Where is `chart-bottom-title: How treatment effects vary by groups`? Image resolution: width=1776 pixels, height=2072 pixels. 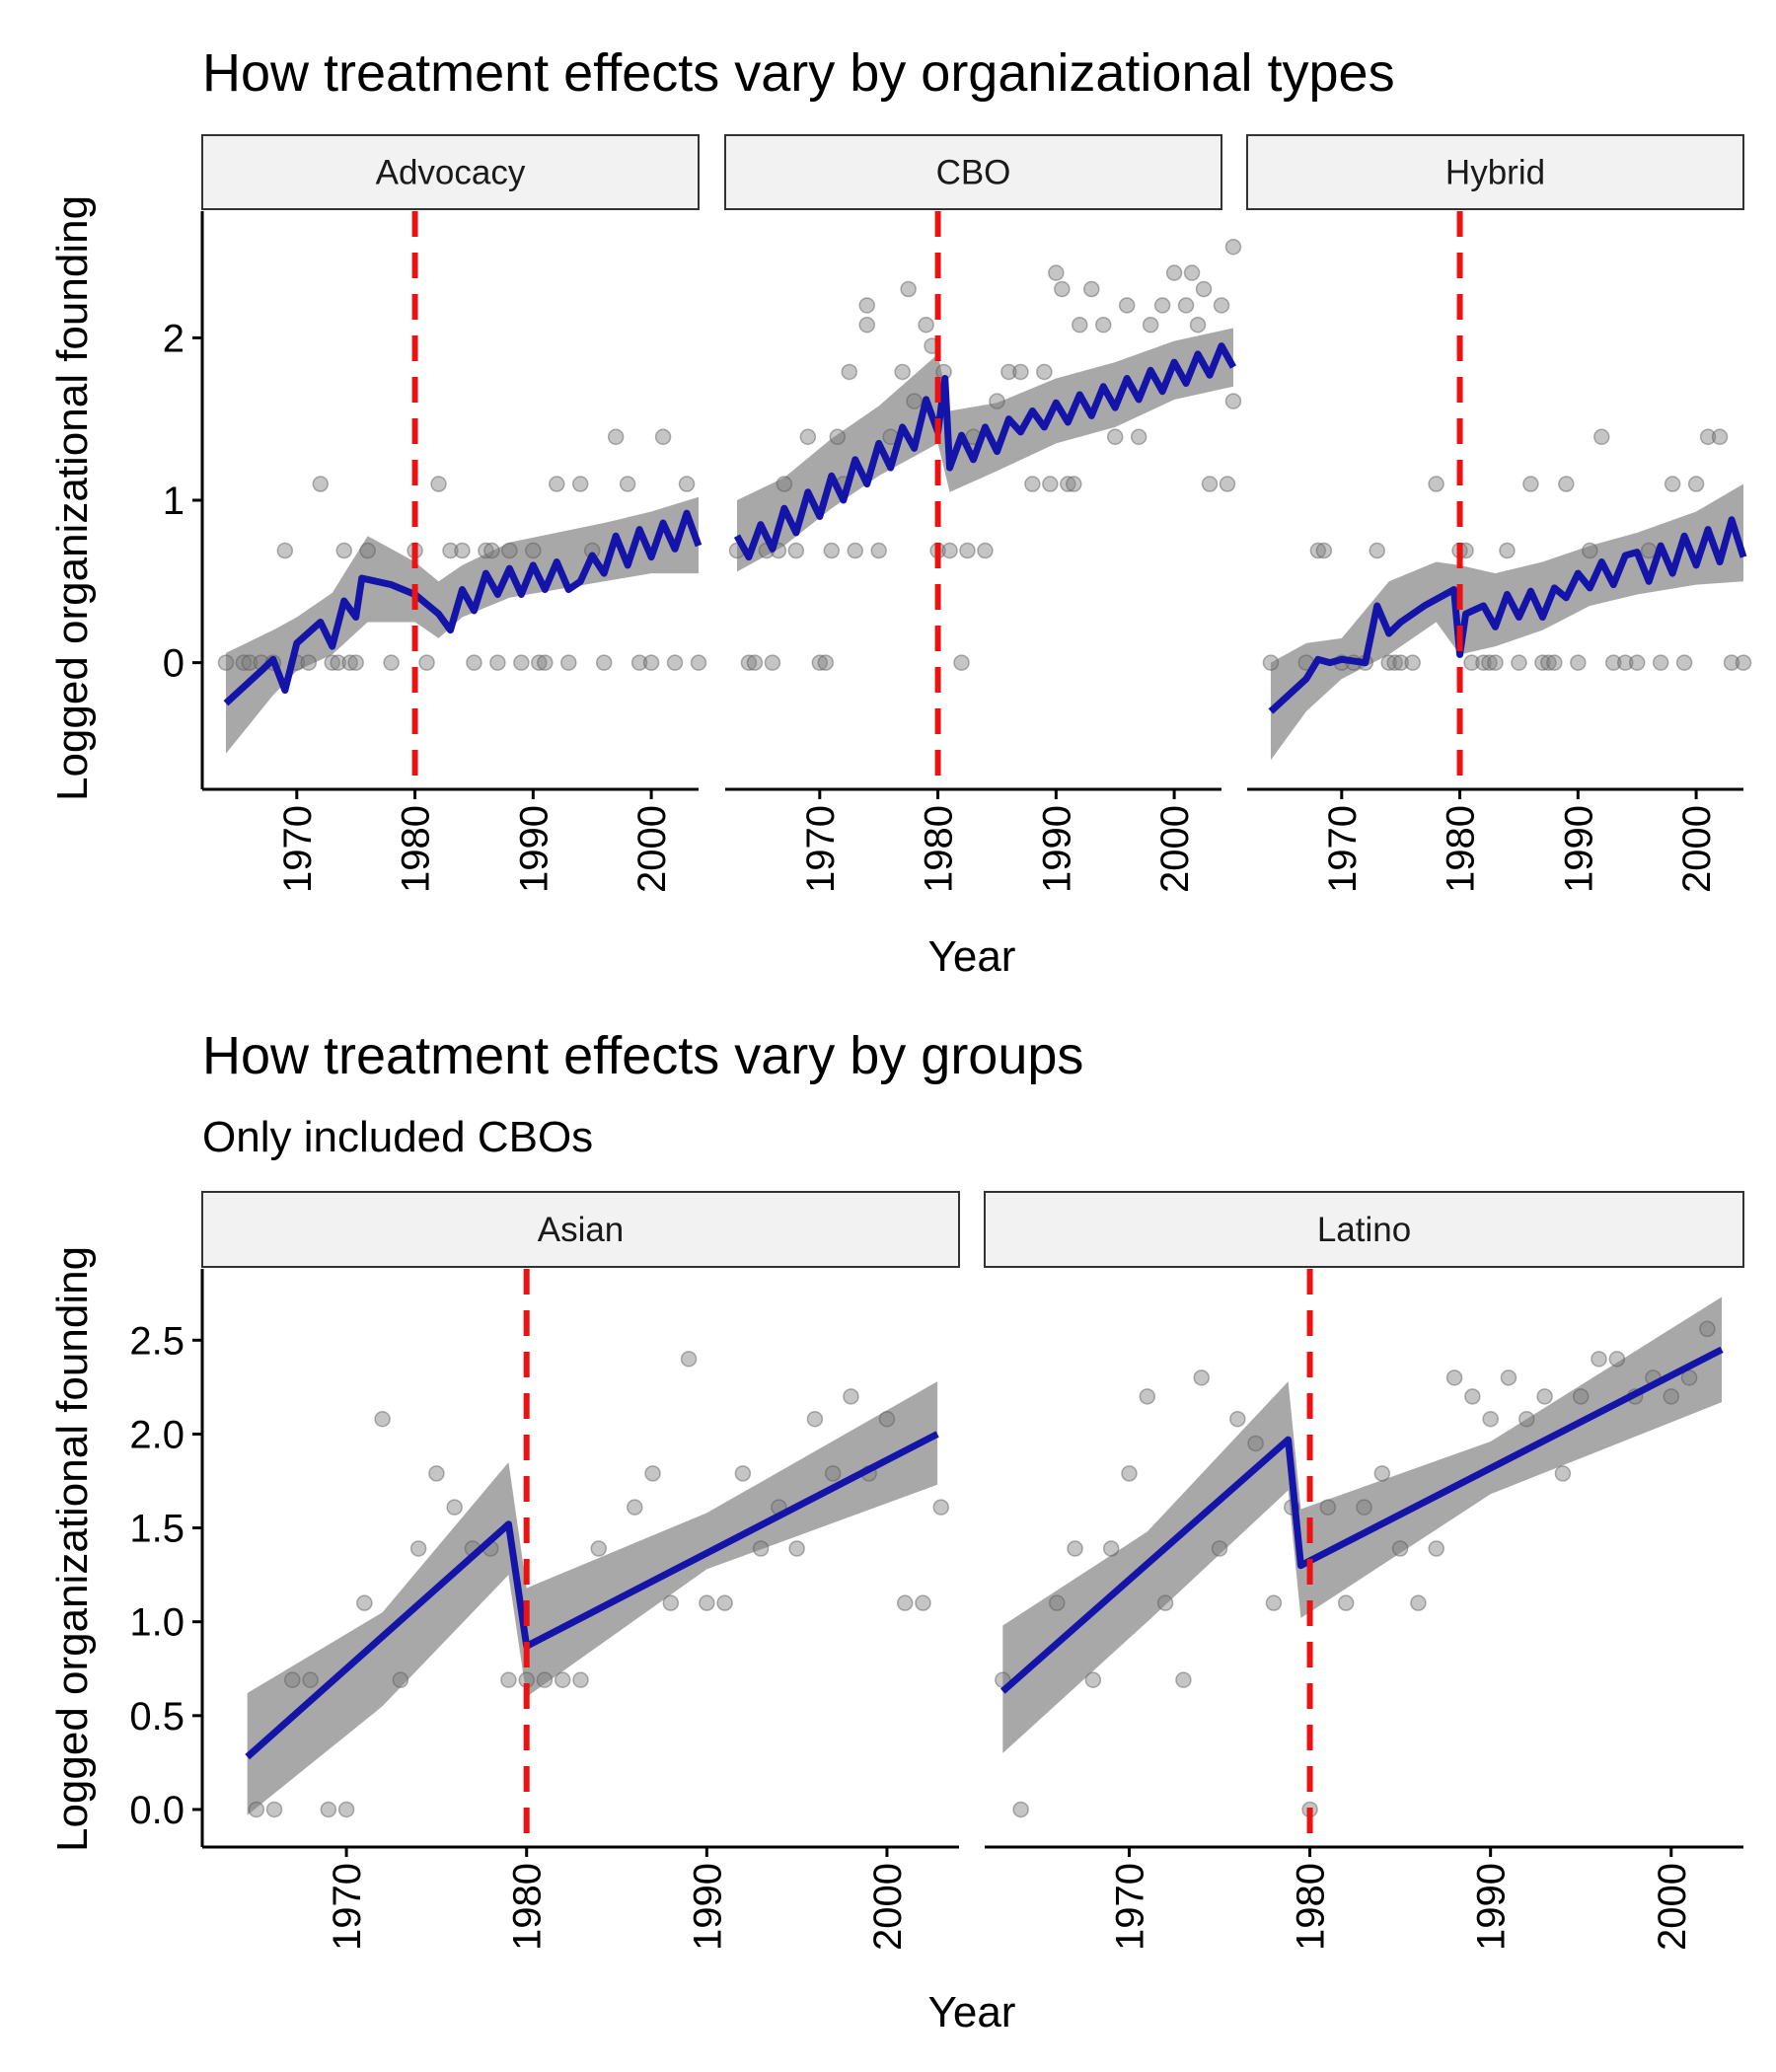
chart-bottom-title: How treatment effects vary by groups is located at coordinates (643, 1055).